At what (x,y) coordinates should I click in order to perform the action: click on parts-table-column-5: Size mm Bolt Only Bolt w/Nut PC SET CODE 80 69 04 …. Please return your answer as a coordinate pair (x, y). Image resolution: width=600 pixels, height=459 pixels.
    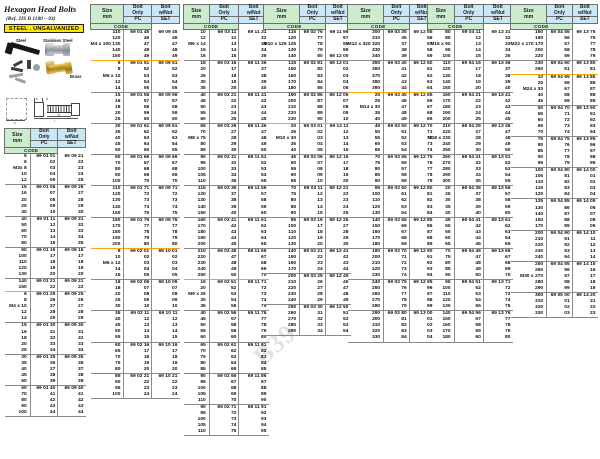
    Looking at the image, I should click on (470, 173).